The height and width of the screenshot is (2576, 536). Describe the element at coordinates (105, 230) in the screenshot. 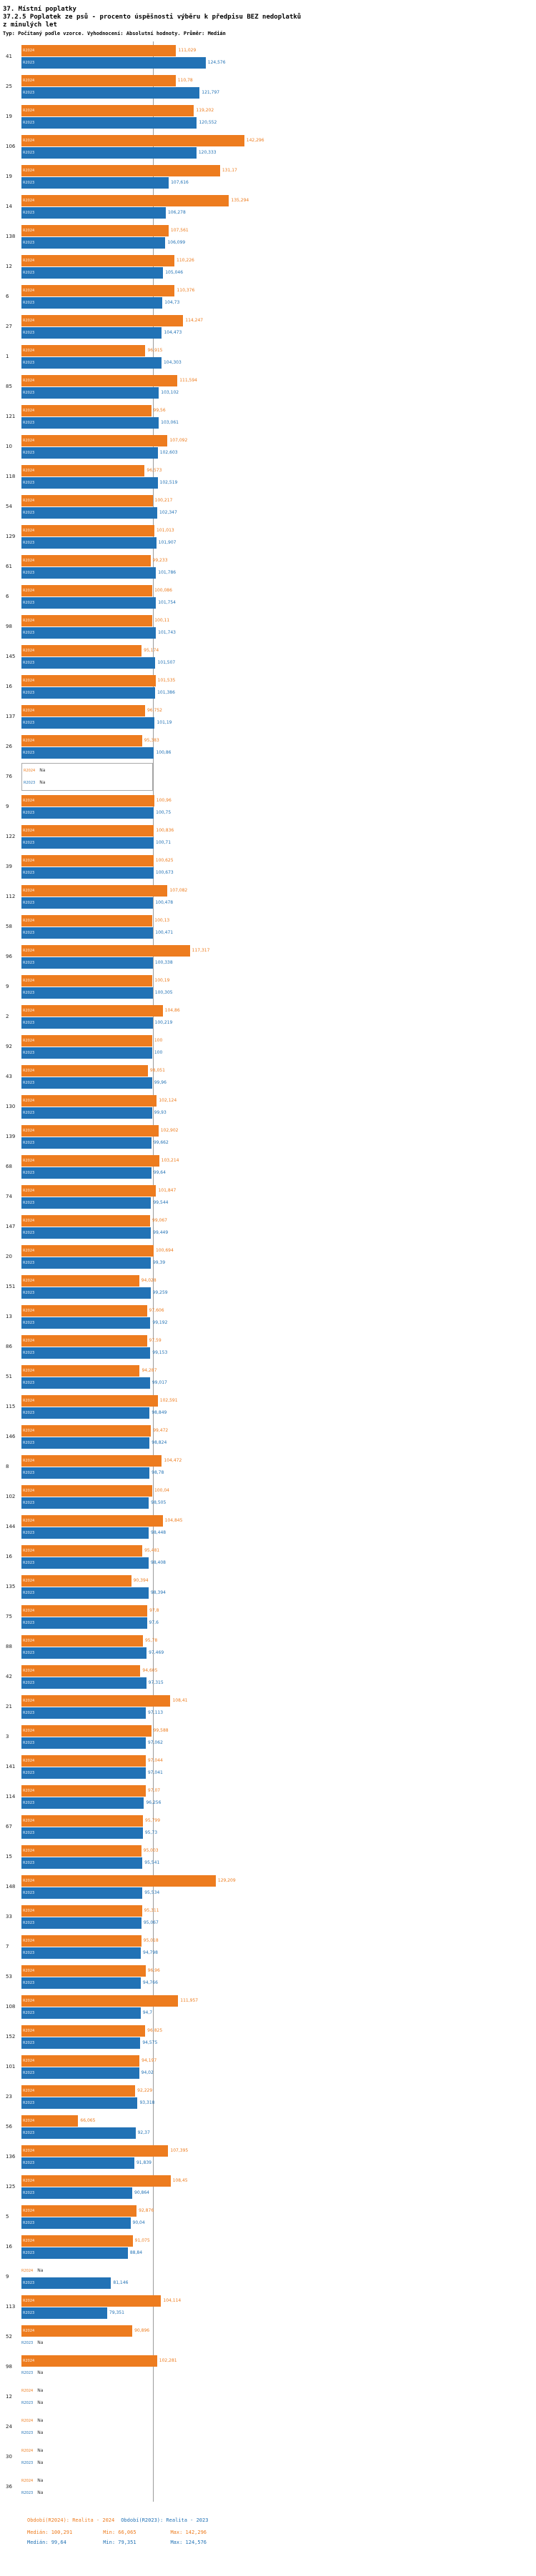

I see `bar-line-r2024: R2024 107,561` at that location.